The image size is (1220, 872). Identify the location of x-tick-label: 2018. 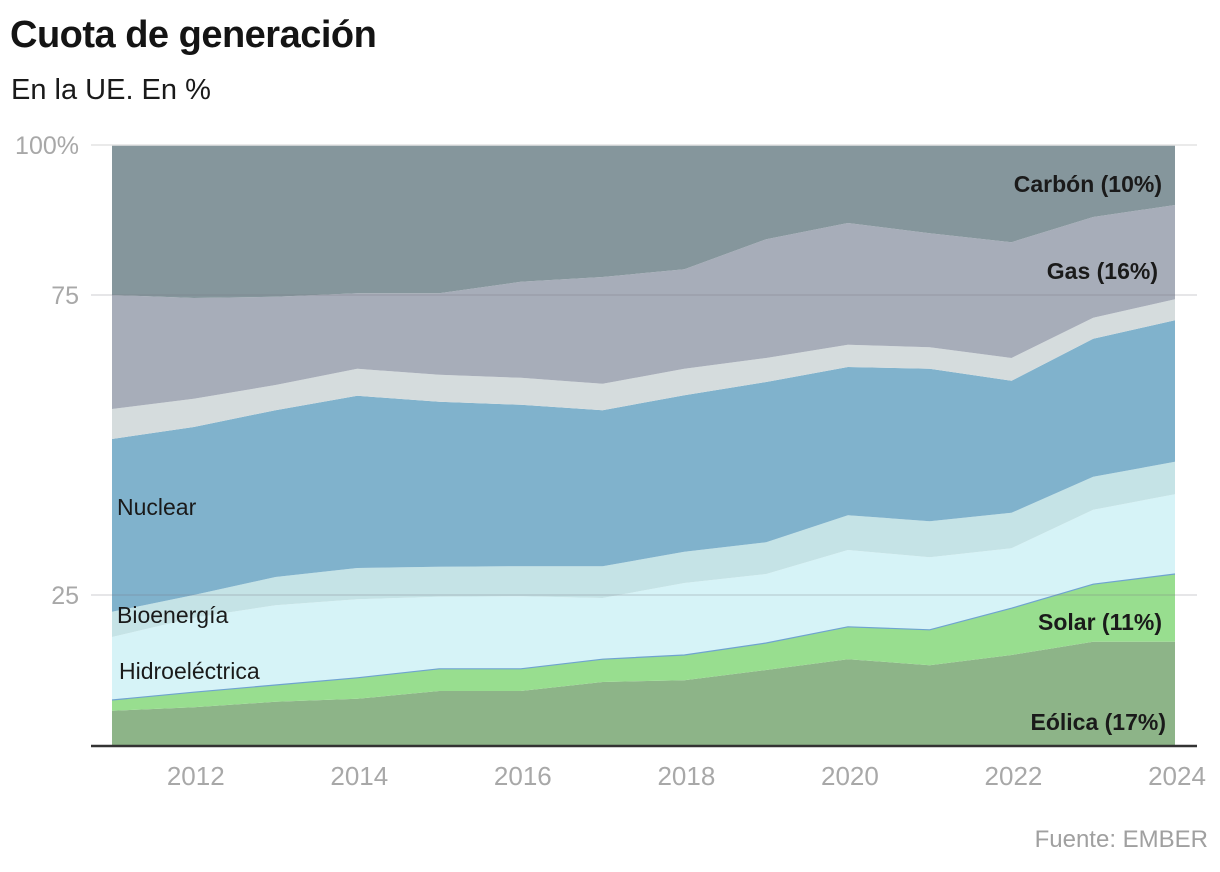
(686, 776).